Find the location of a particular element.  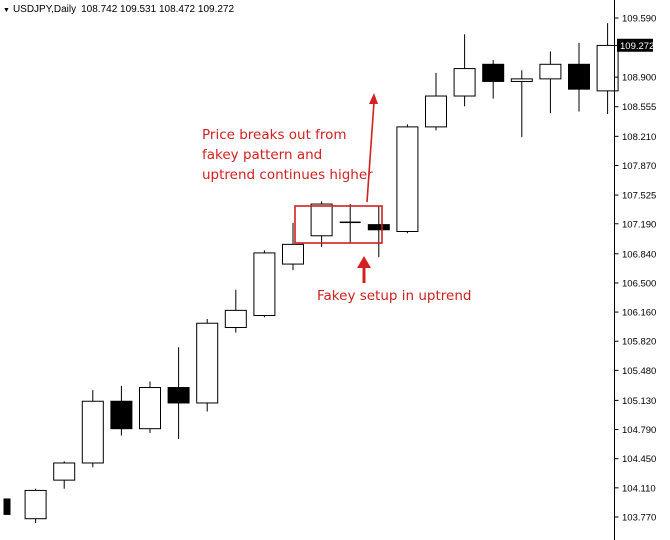

current-price-marker: 109.272 is located at coordinates (635, 45).